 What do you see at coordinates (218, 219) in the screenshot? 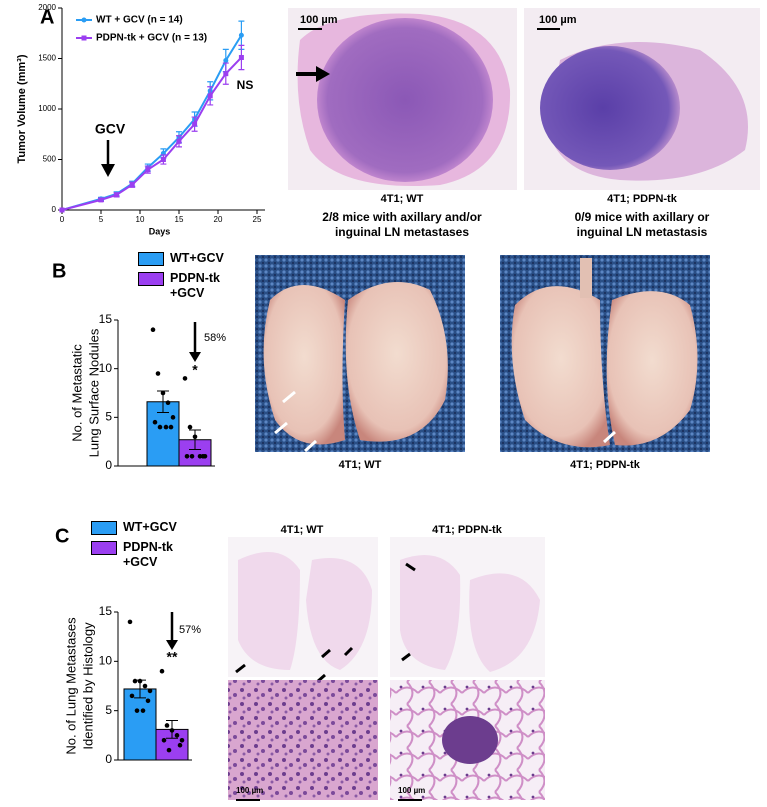
I see `x-tick-label: 20` at bounding box center [218, 219].